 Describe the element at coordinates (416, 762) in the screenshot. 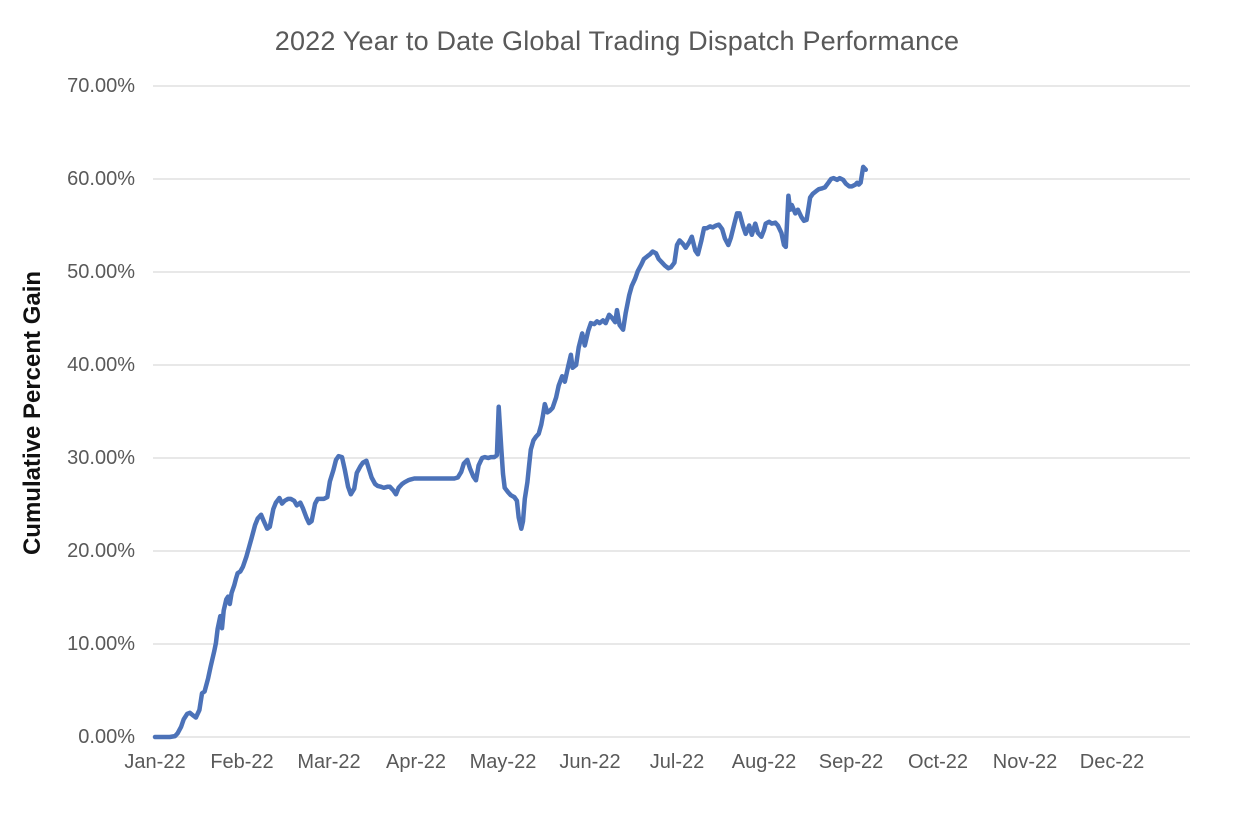

I see `x-tick-label: Apr-22` at that location.